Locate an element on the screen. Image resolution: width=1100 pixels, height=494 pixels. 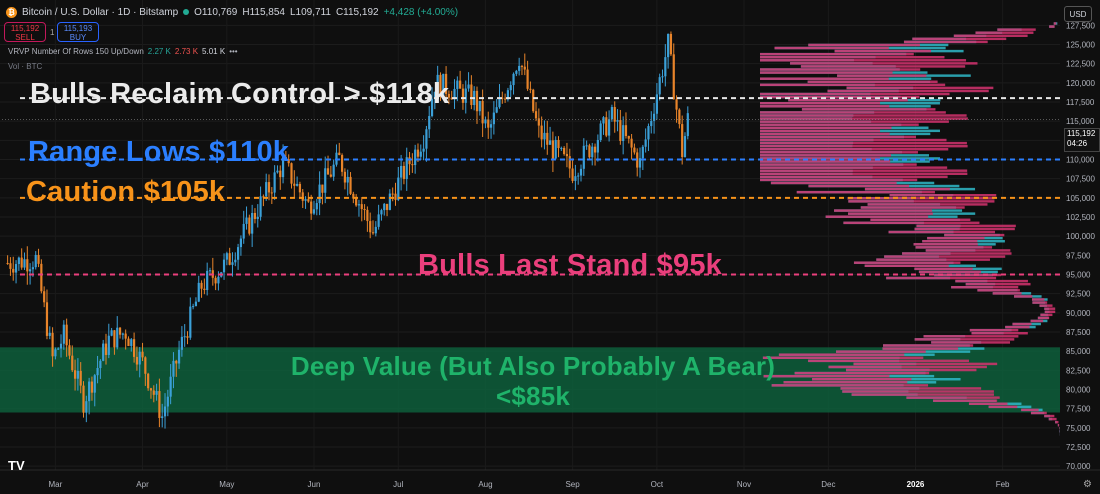
x-tick-label: Apr is located at coordinates (142, 484).